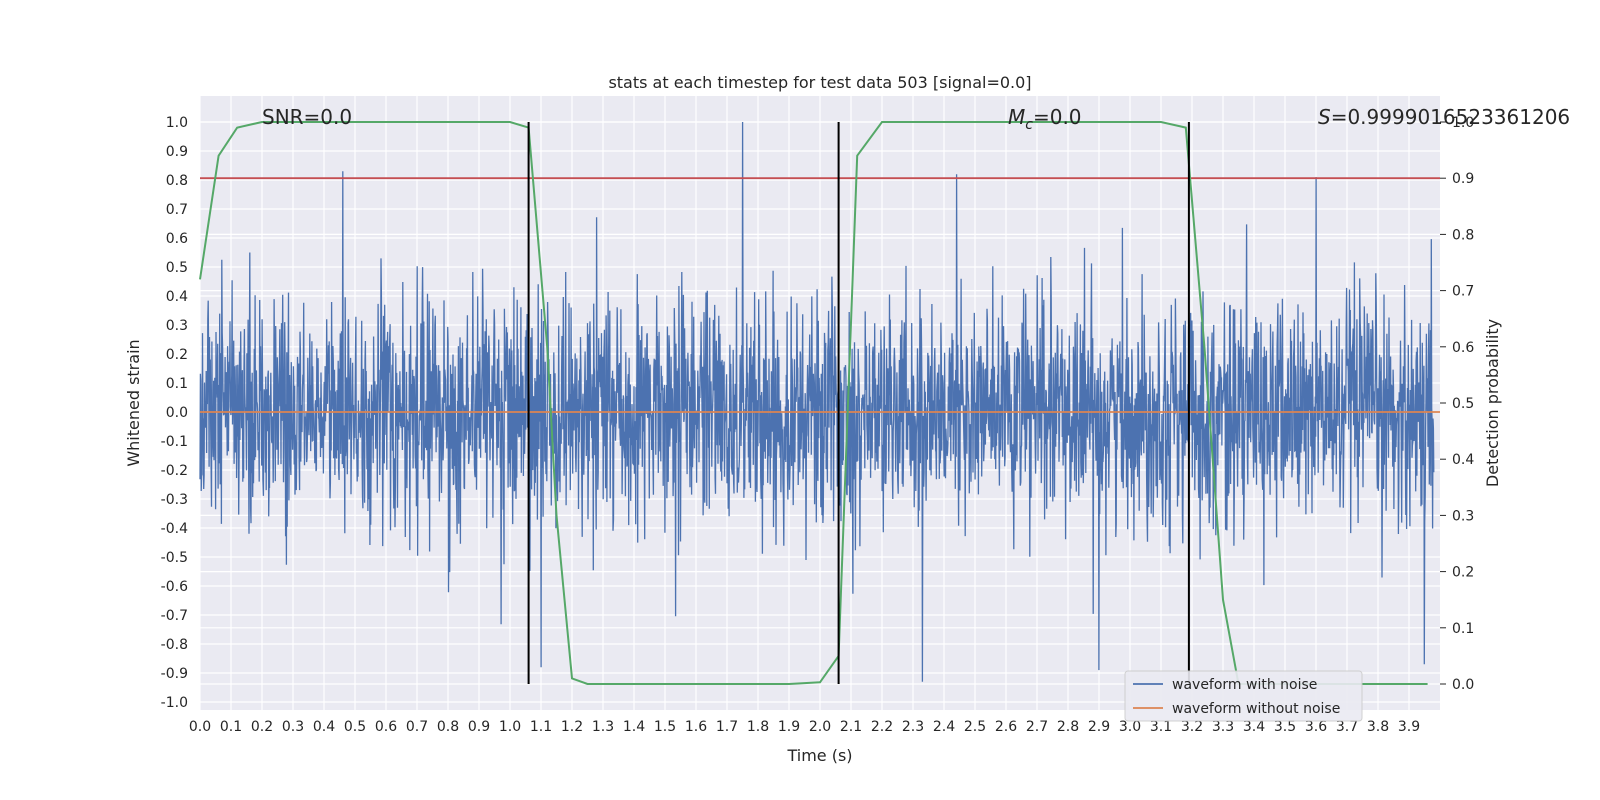  Describe the element at coordinates (1450, 117) in the screenshot. I see `annotation-s-value: =0.9999016523361206` at that location.